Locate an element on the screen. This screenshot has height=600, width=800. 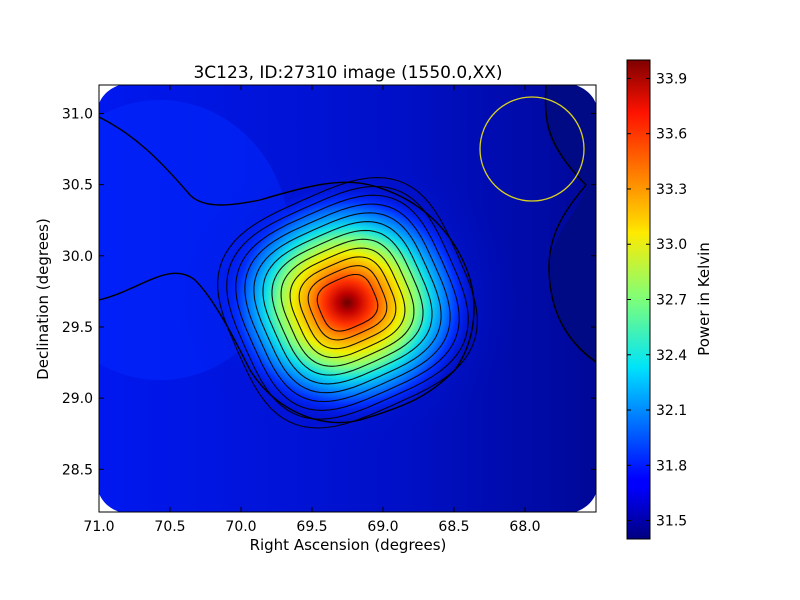
x-tick-label: 68.0 is located at coordinates (524, 527).